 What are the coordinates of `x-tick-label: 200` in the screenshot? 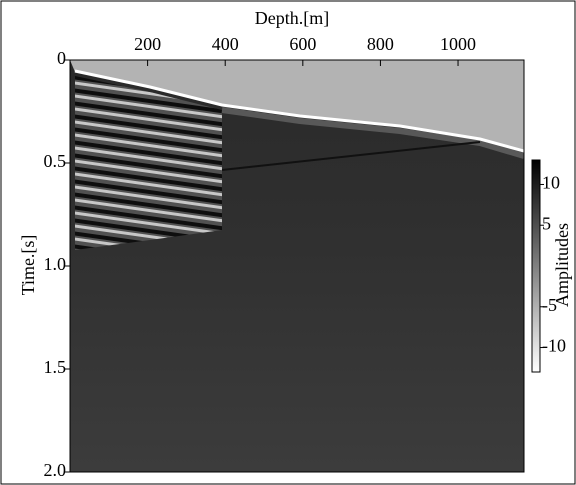 It's located at (147, 44).